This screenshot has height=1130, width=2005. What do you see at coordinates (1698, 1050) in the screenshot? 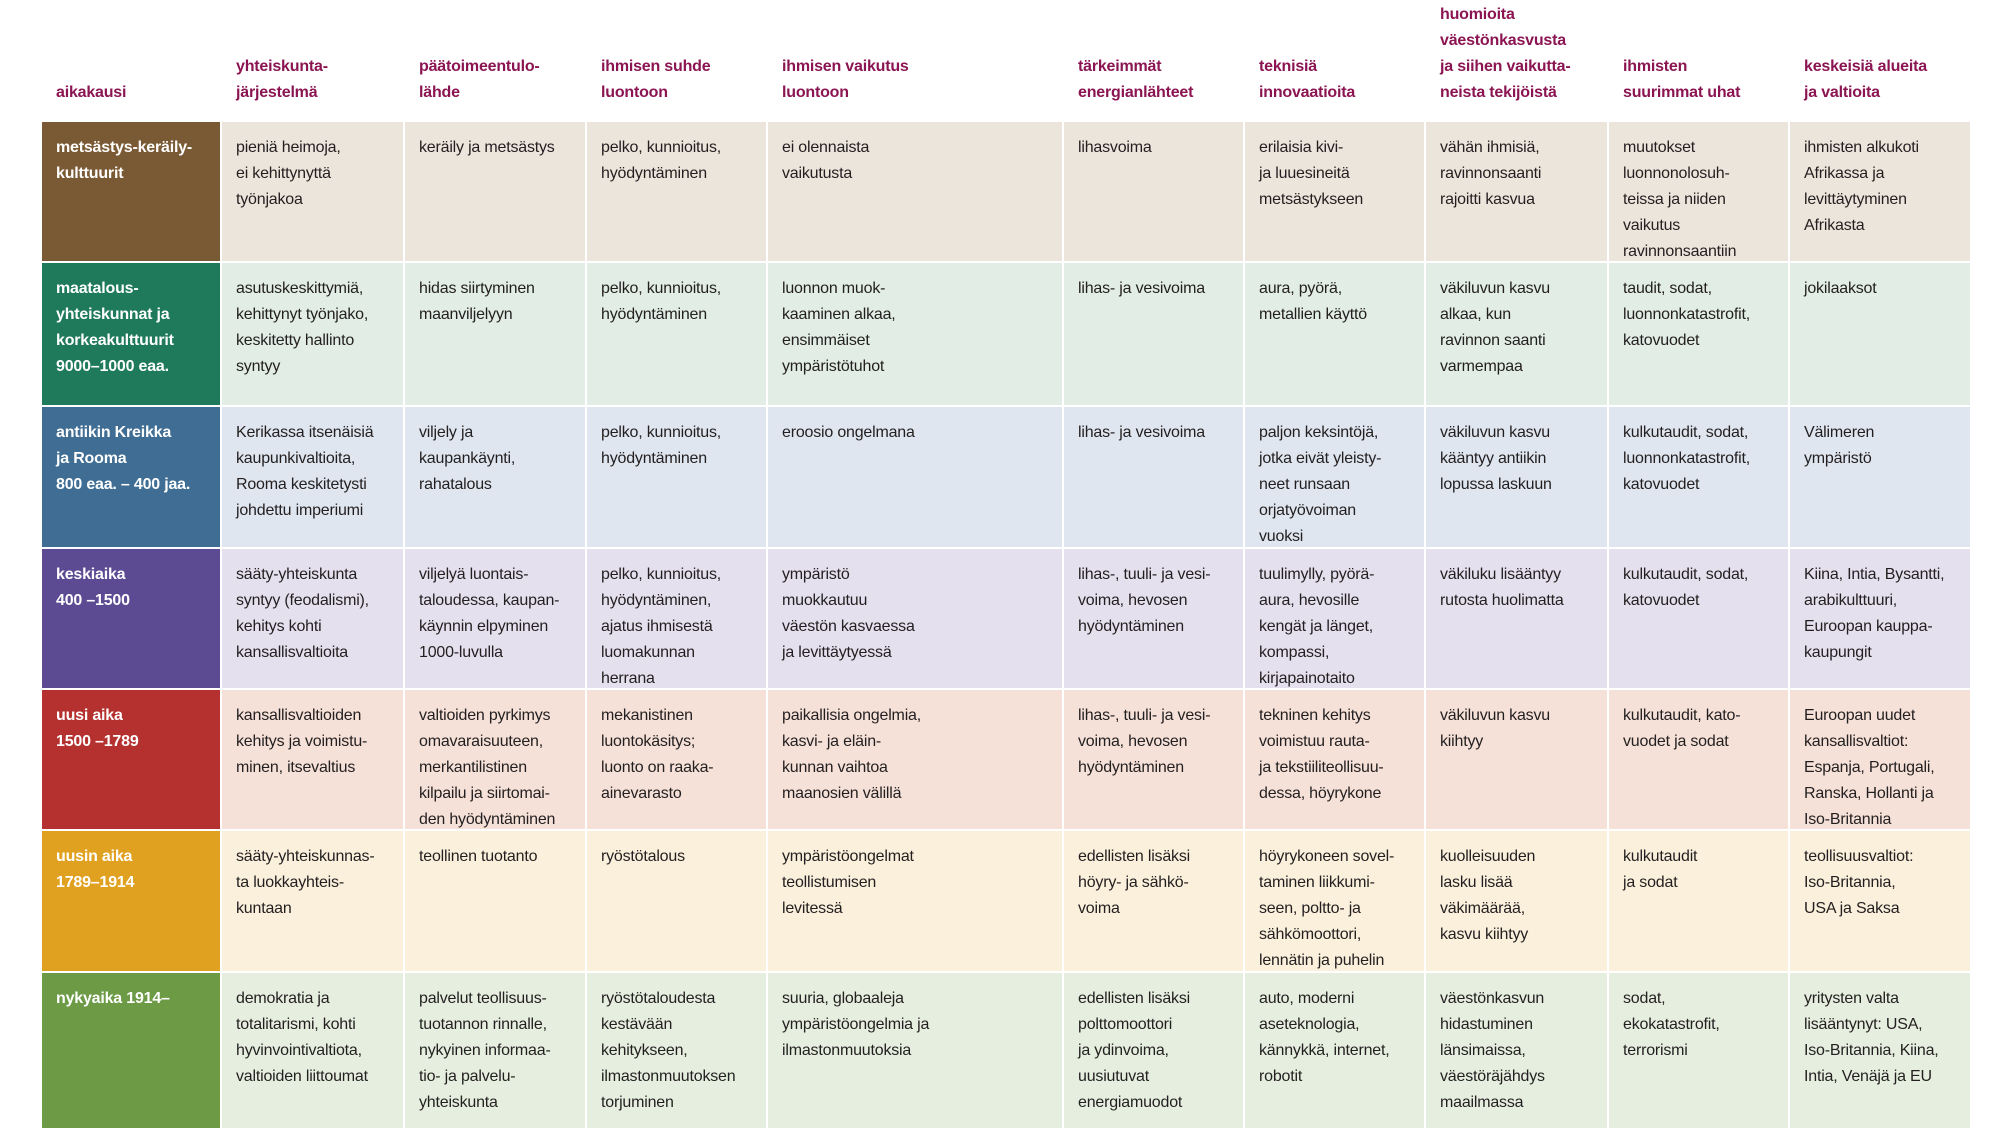
I see `table-cell: sodat, ekokatastrofit, terrorismi` at bounding box center [1698, 1050].